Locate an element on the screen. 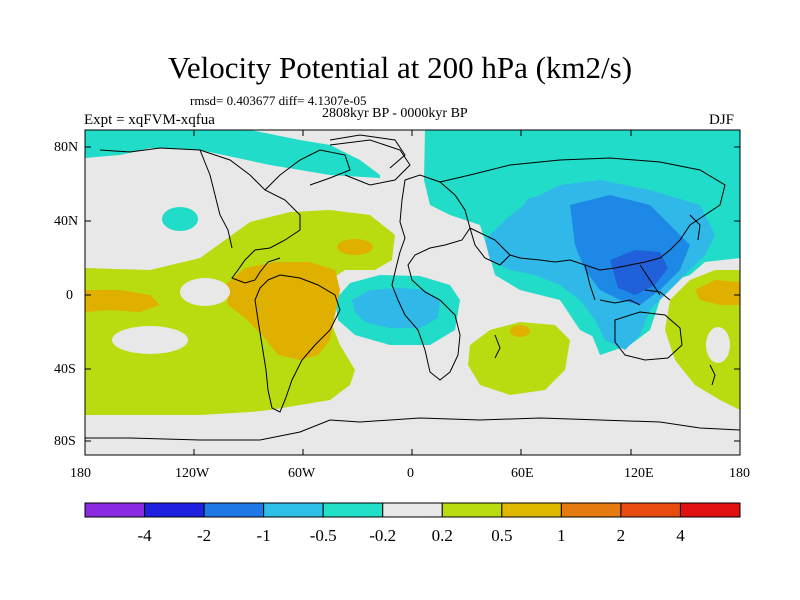 The height and width of the screenshot is (600, 800). stats-label: rmsd= 0.403677 diff= 4.1307e-05 is located at coordinates (278, 100).